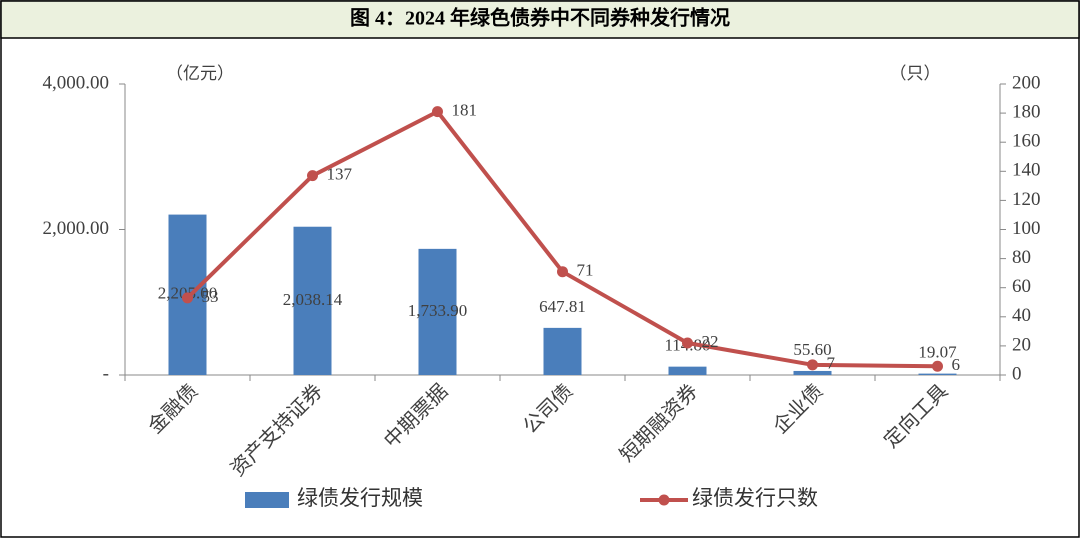  What do you see at coordinates (1017, 373) in the screenshot?
I see `y2-tick-label: 0` at bounding box center [1017, 373].